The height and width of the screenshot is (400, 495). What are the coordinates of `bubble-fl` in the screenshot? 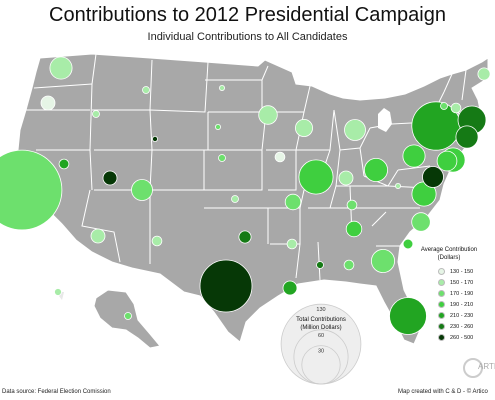 It's located at (408, 316).